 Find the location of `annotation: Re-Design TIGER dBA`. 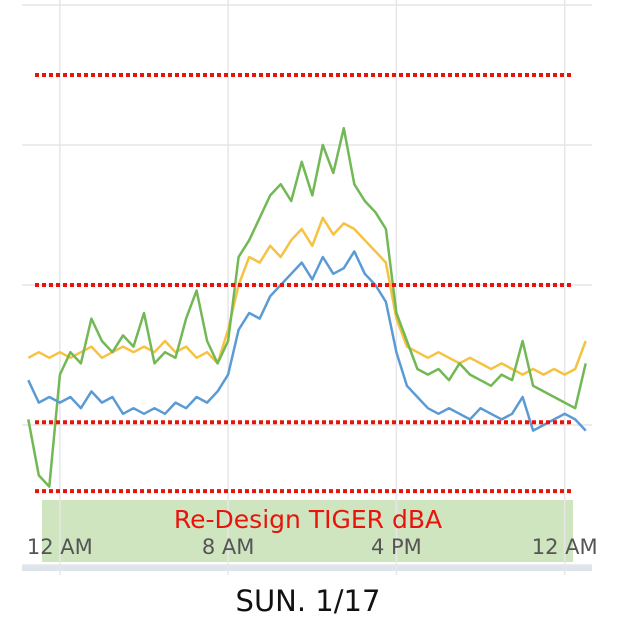

annotation: Re-Design TIGER dBA is located at coordinates (308, 519).